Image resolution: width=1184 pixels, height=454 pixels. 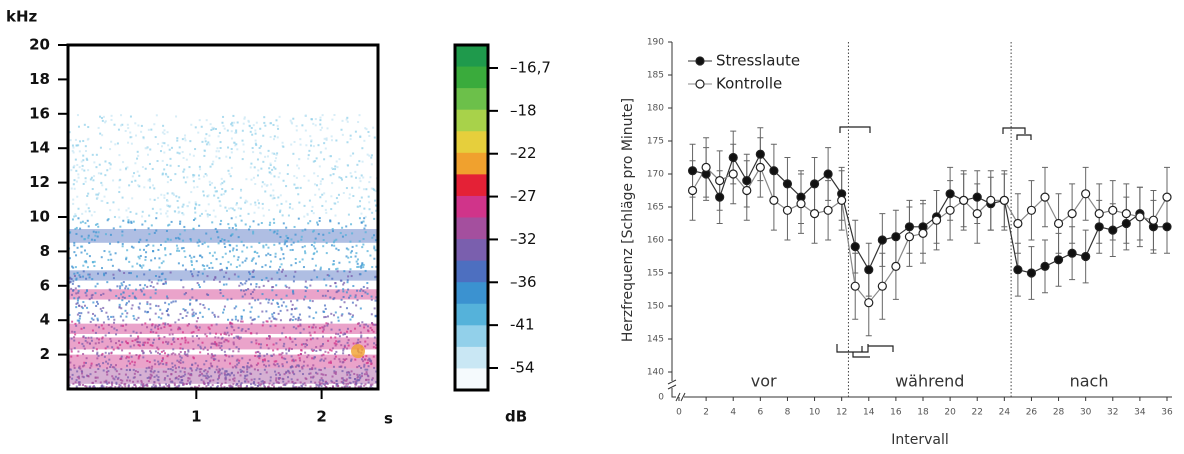 I want to click on data-point, so click(x=882, y=240).